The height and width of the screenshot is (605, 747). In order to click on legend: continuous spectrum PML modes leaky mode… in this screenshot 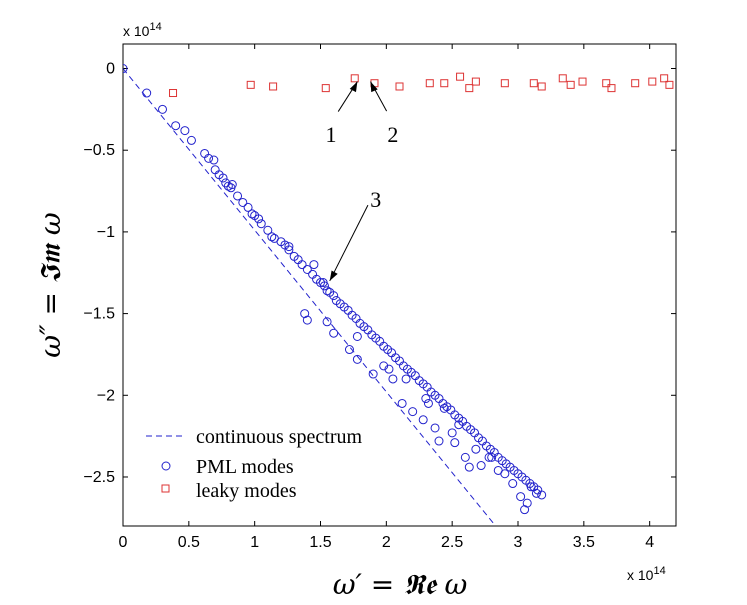, I will do `click(254, 464)`.